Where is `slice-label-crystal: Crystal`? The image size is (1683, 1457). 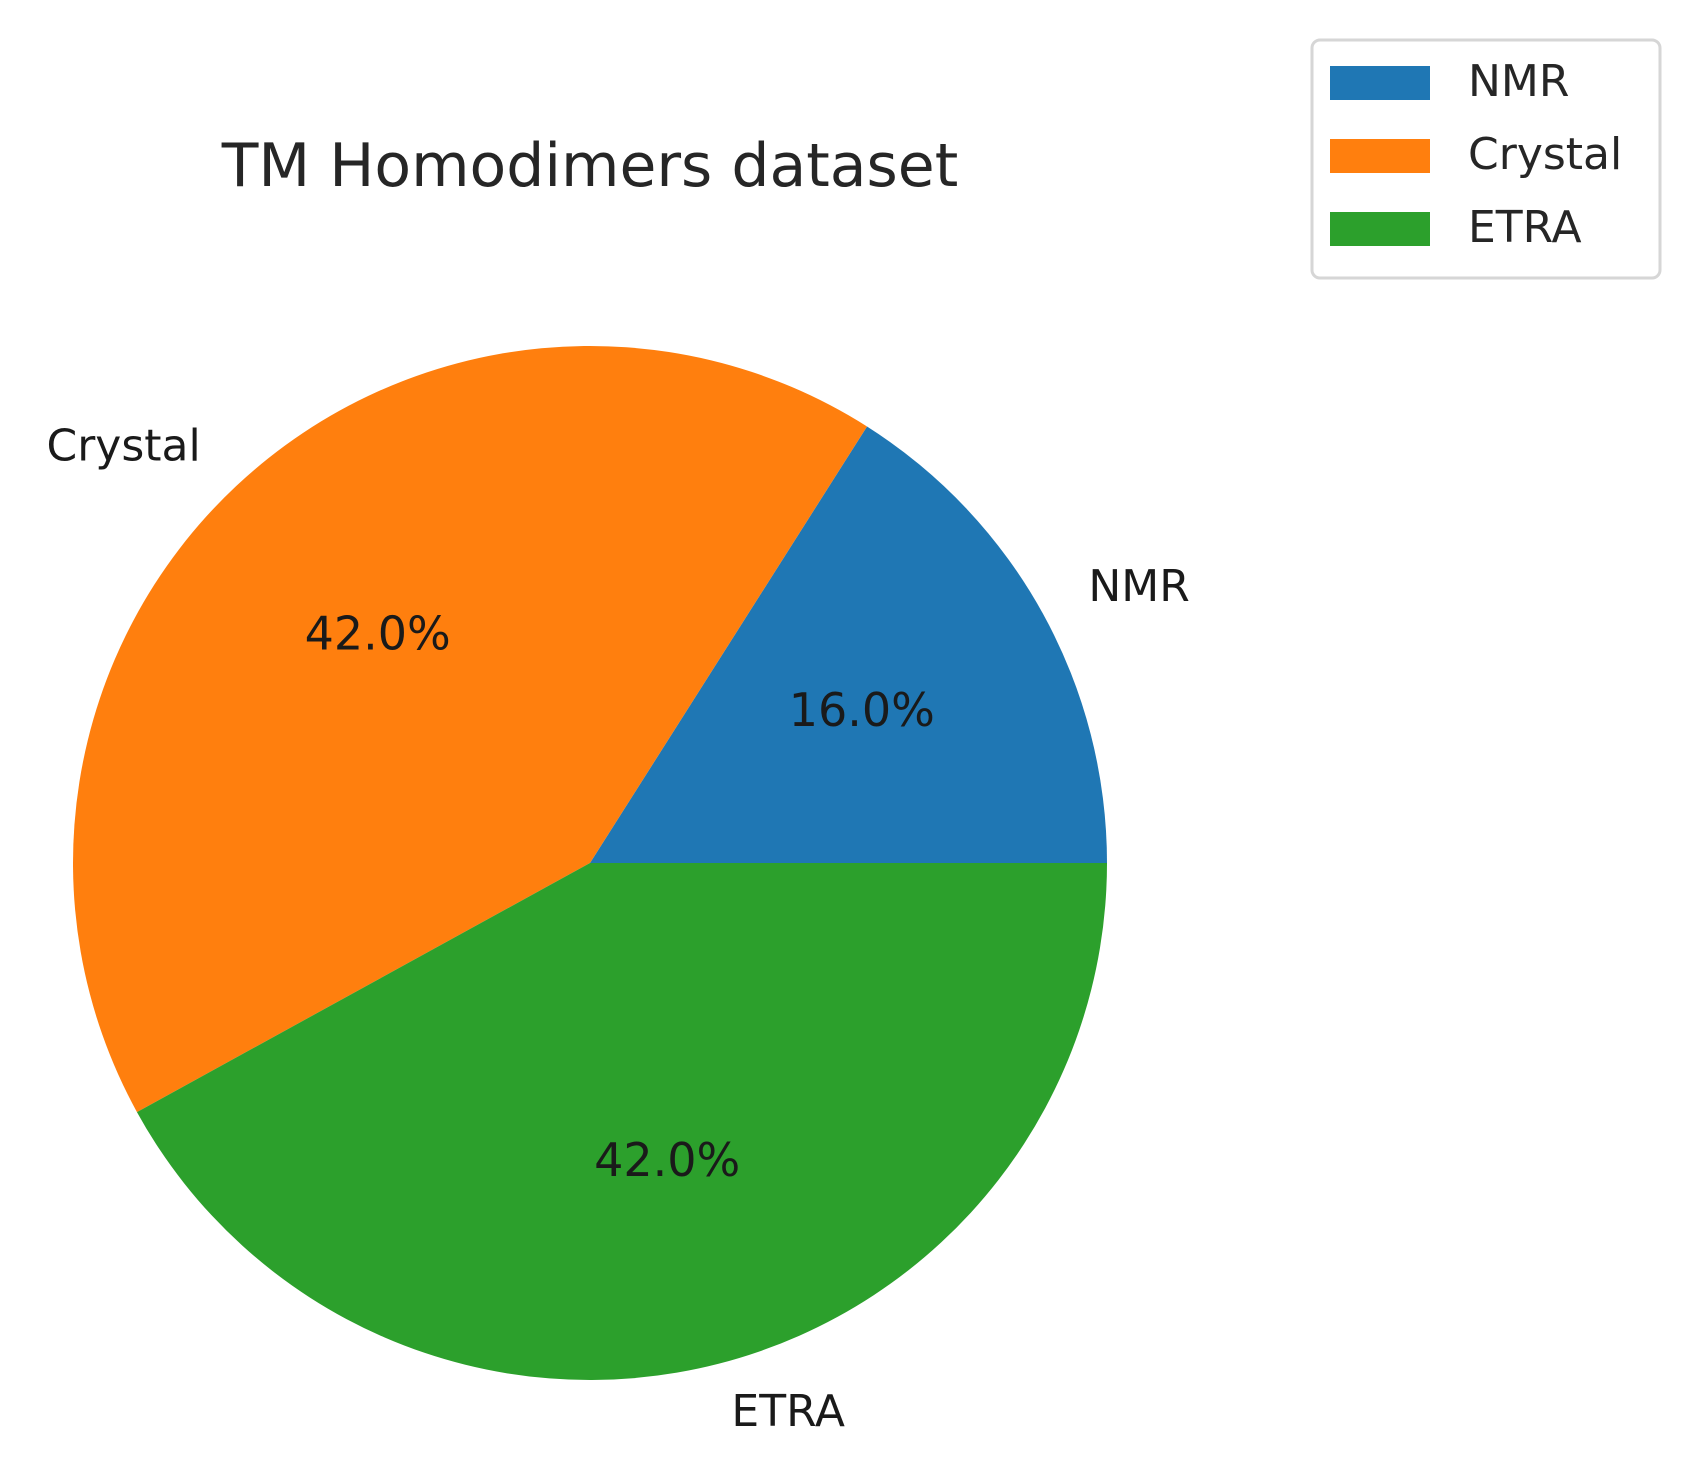
slice-label-crystal: Crystal is located at coordinates (123, 445).